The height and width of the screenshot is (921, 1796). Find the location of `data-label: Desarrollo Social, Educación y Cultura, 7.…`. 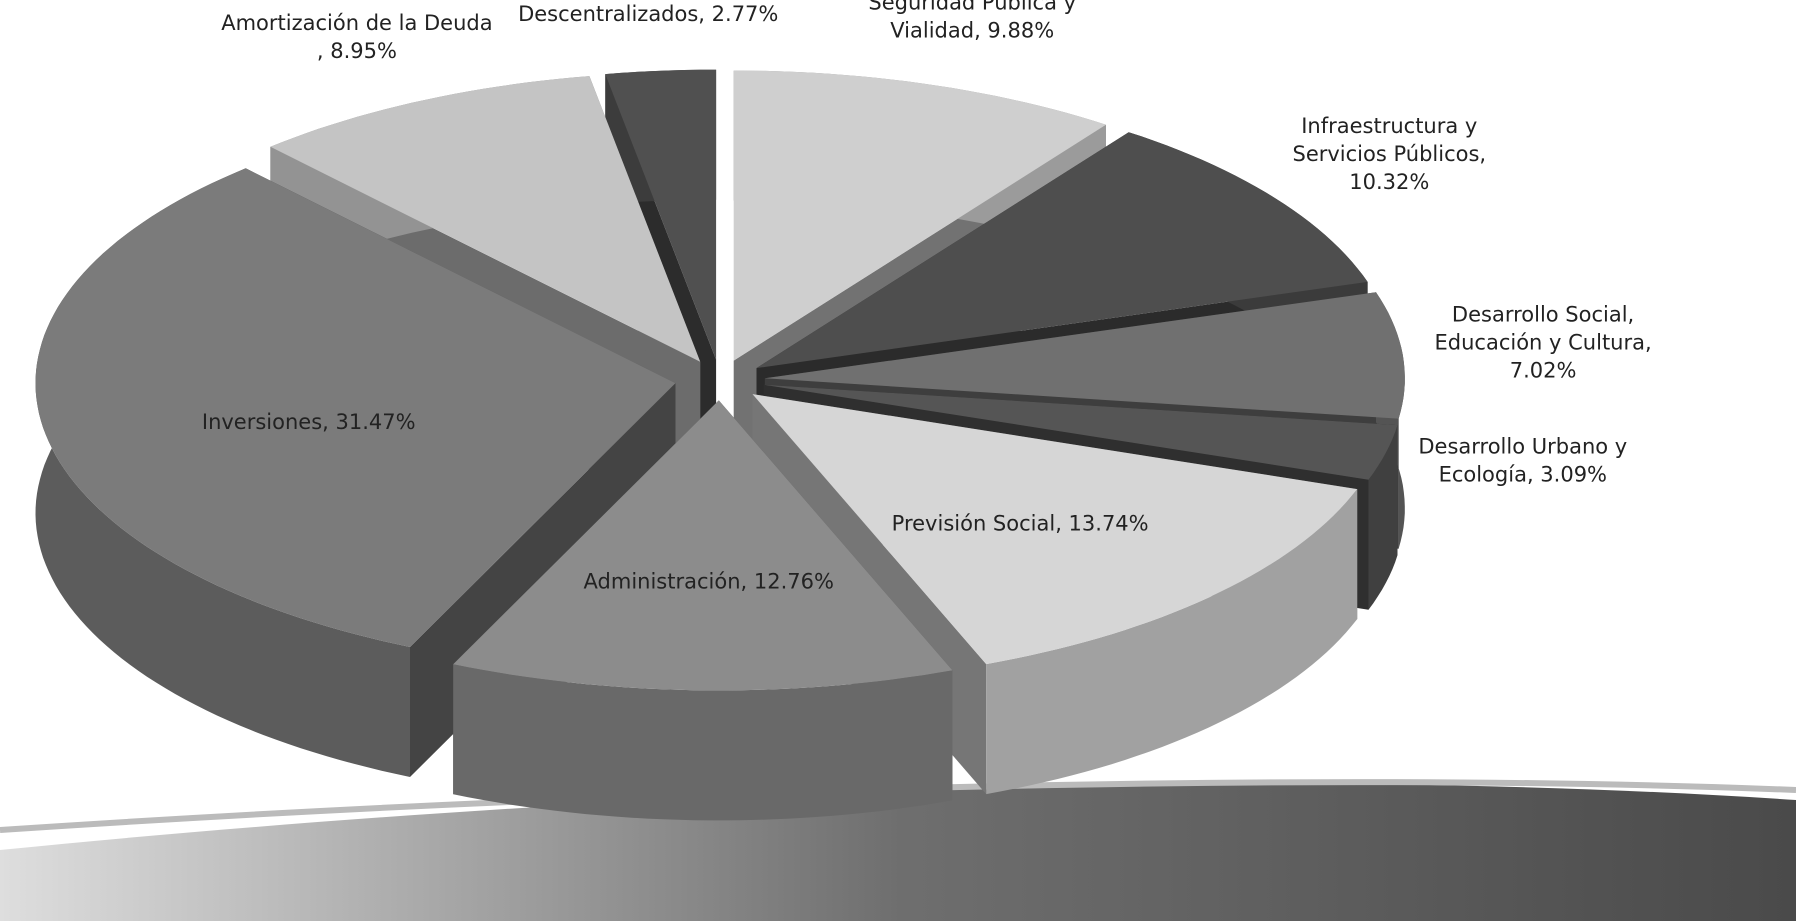

data-label: Desarrollo Social, Educación y Cultura, 7.… is located at coordinates (1543, 343).